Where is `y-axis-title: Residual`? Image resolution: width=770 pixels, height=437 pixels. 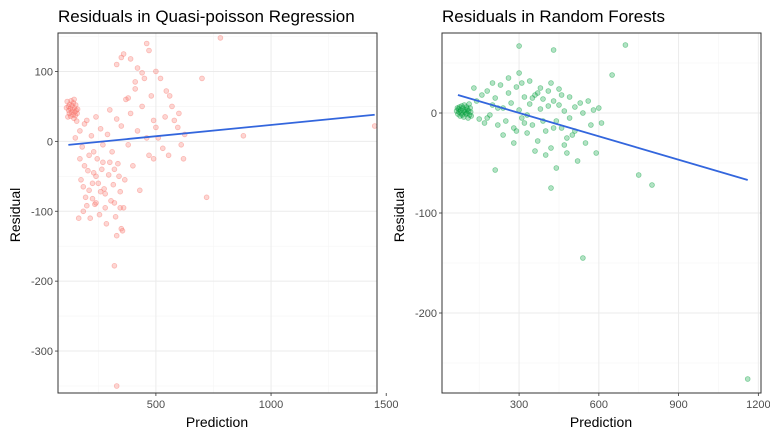 y-axis-title: Residual is located at coordinates (399, 215).